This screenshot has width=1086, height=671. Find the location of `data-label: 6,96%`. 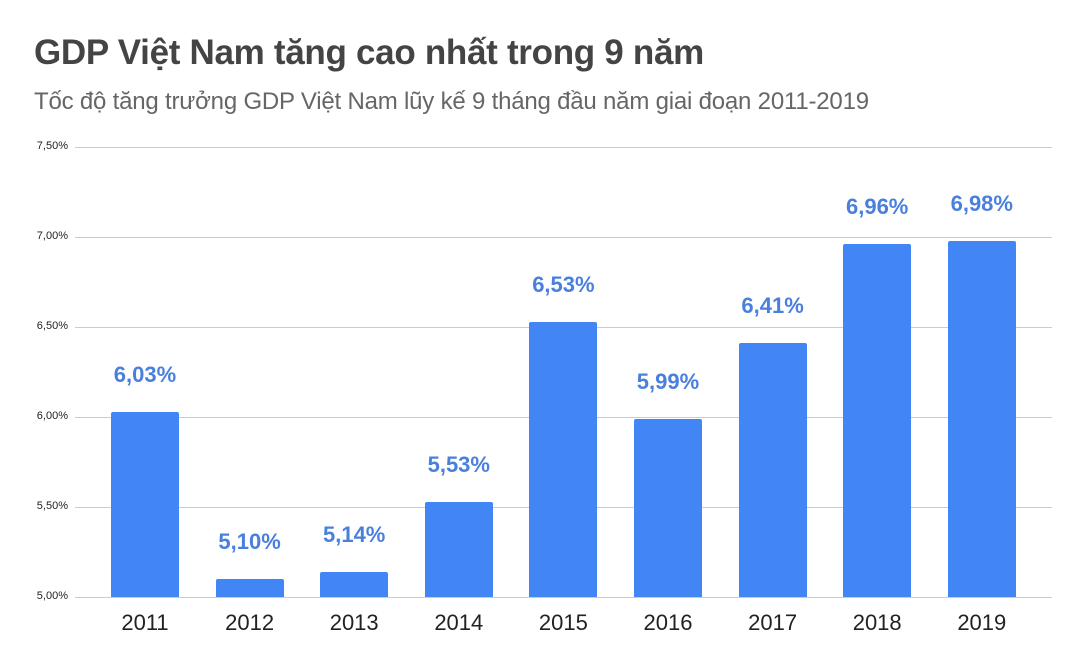

data-label: 6,96% is located at coordinates (877, 207).